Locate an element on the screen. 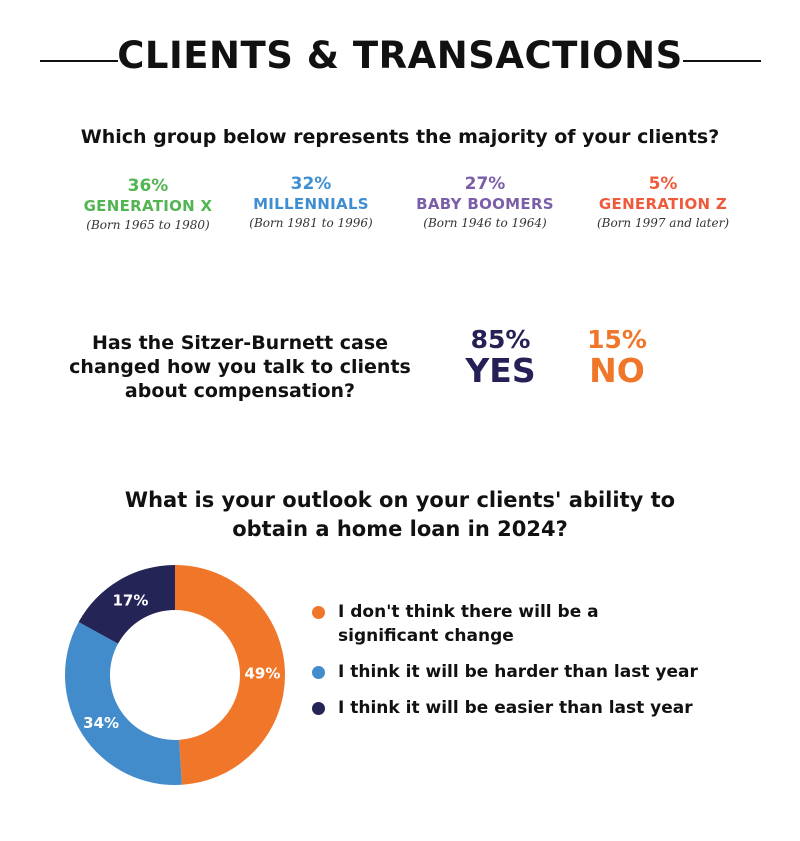 The width and height of the screenshot is (800, 841). generation-z-name: GENERATION Z is located at coordinates (663, 204).